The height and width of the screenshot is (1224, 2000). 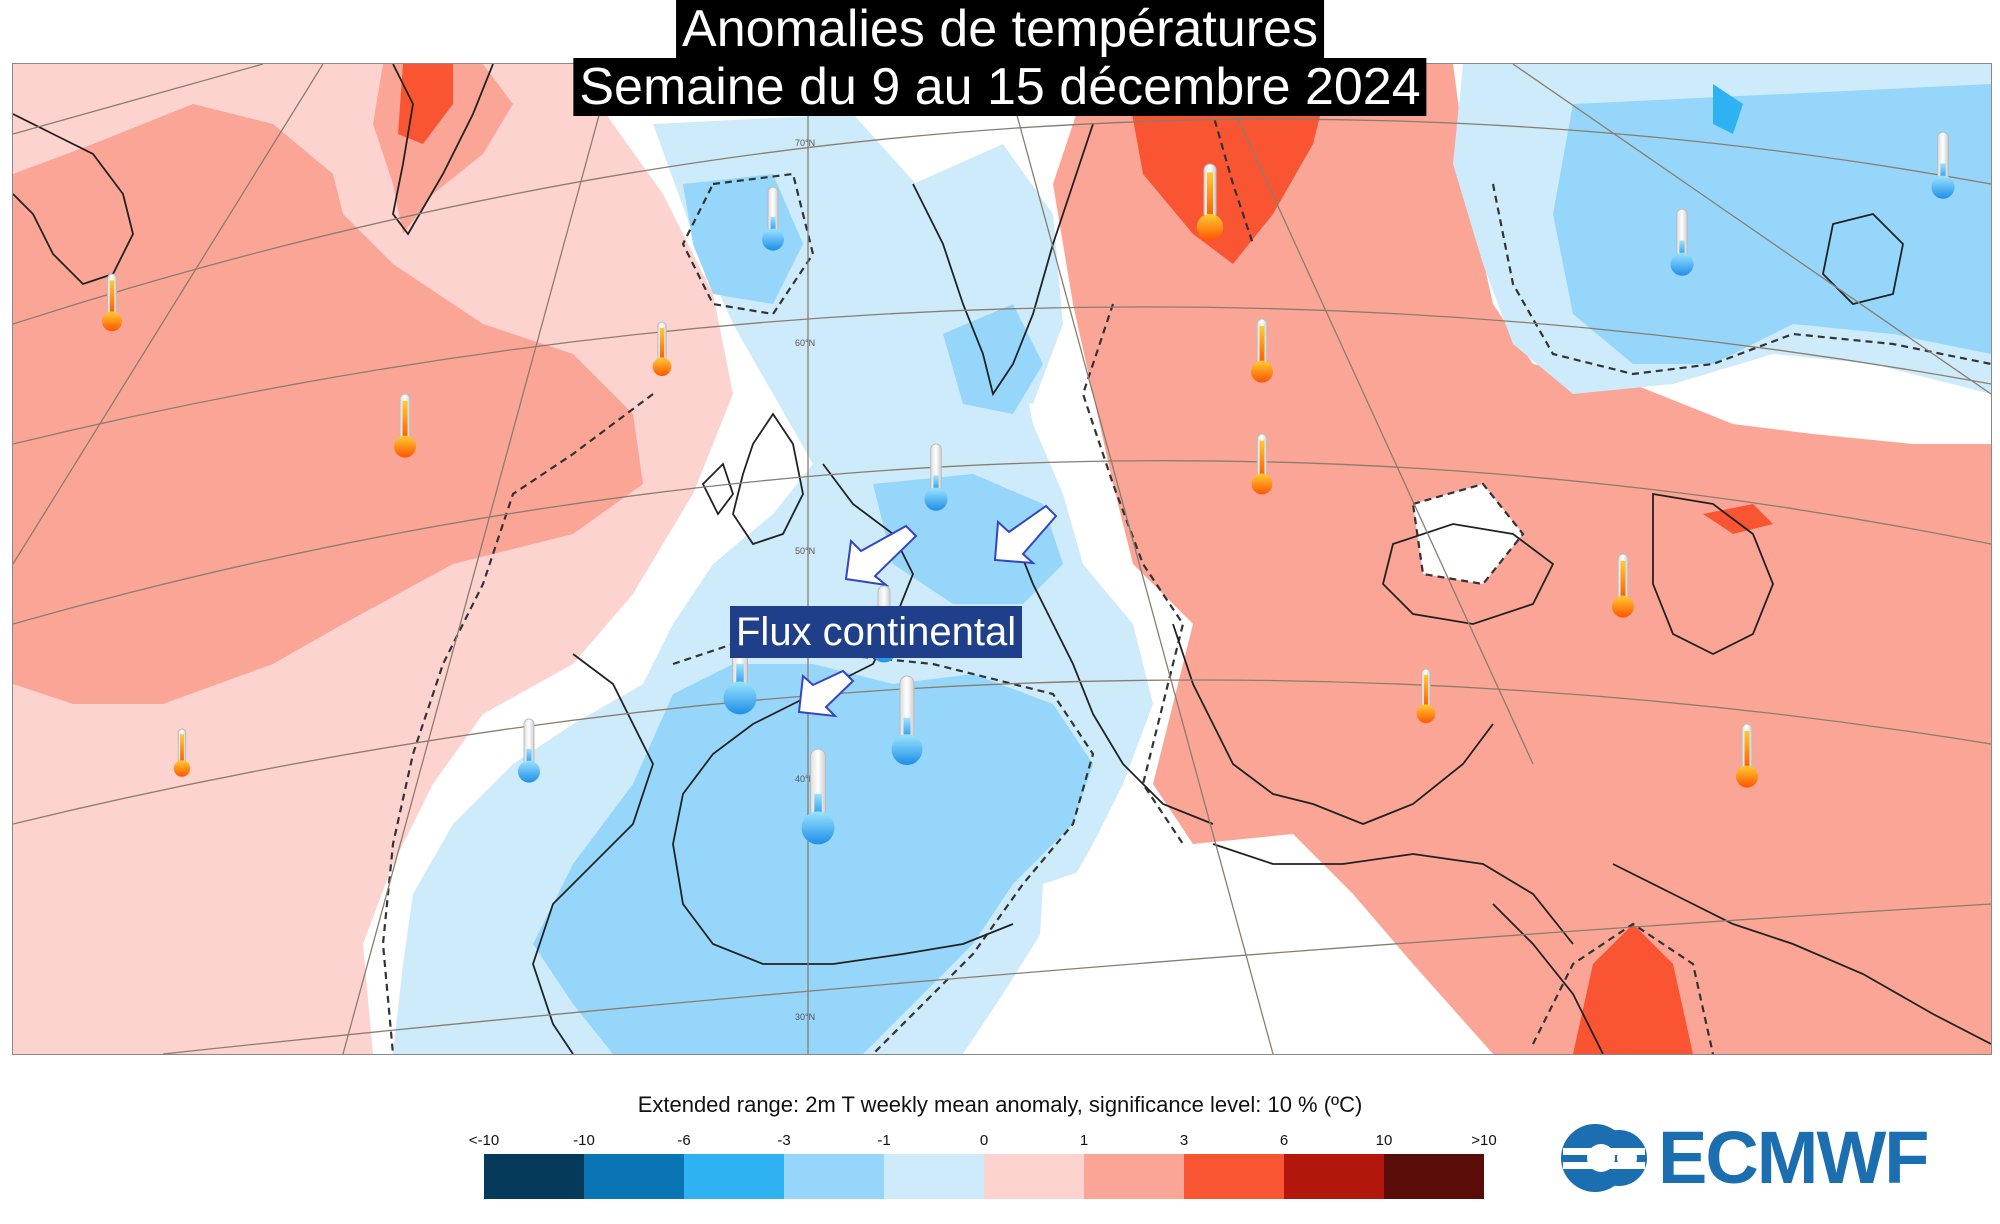 I want to click on legend-tick: 1, so click(x=1084, y=1140).